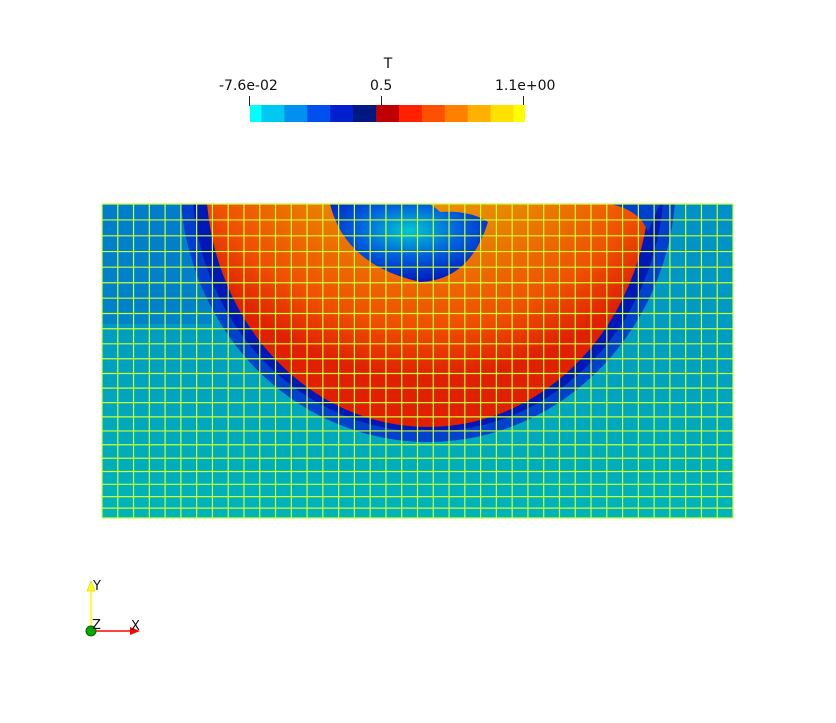 The width and height of the screenshot is (836, 723). I want to click on axis-z-label: Z, so click(96, 625).